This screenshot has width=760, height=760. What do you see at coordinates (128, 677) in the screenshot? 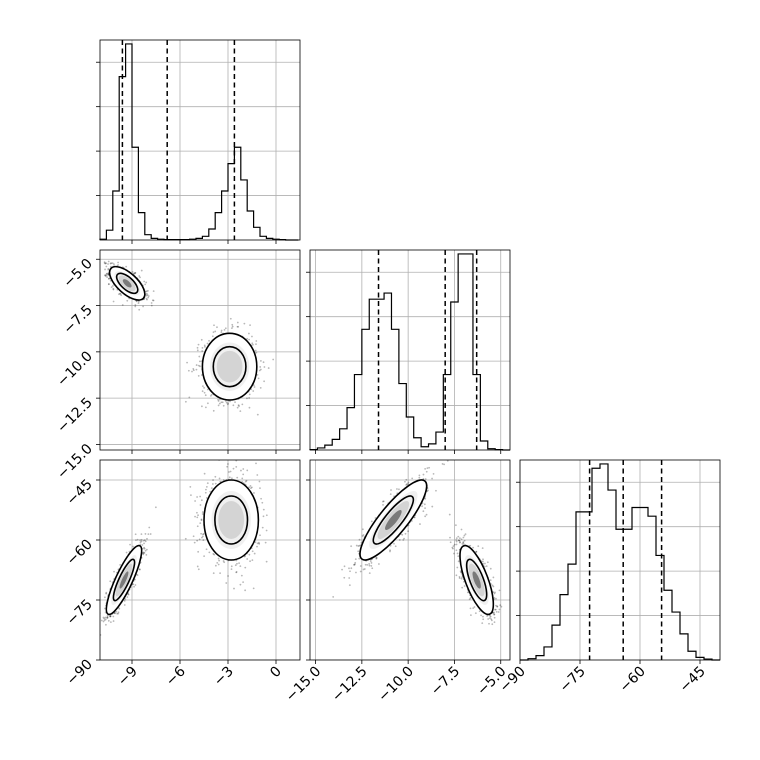
I see `x-tick-label: −9` at bounding box center [128, 677].